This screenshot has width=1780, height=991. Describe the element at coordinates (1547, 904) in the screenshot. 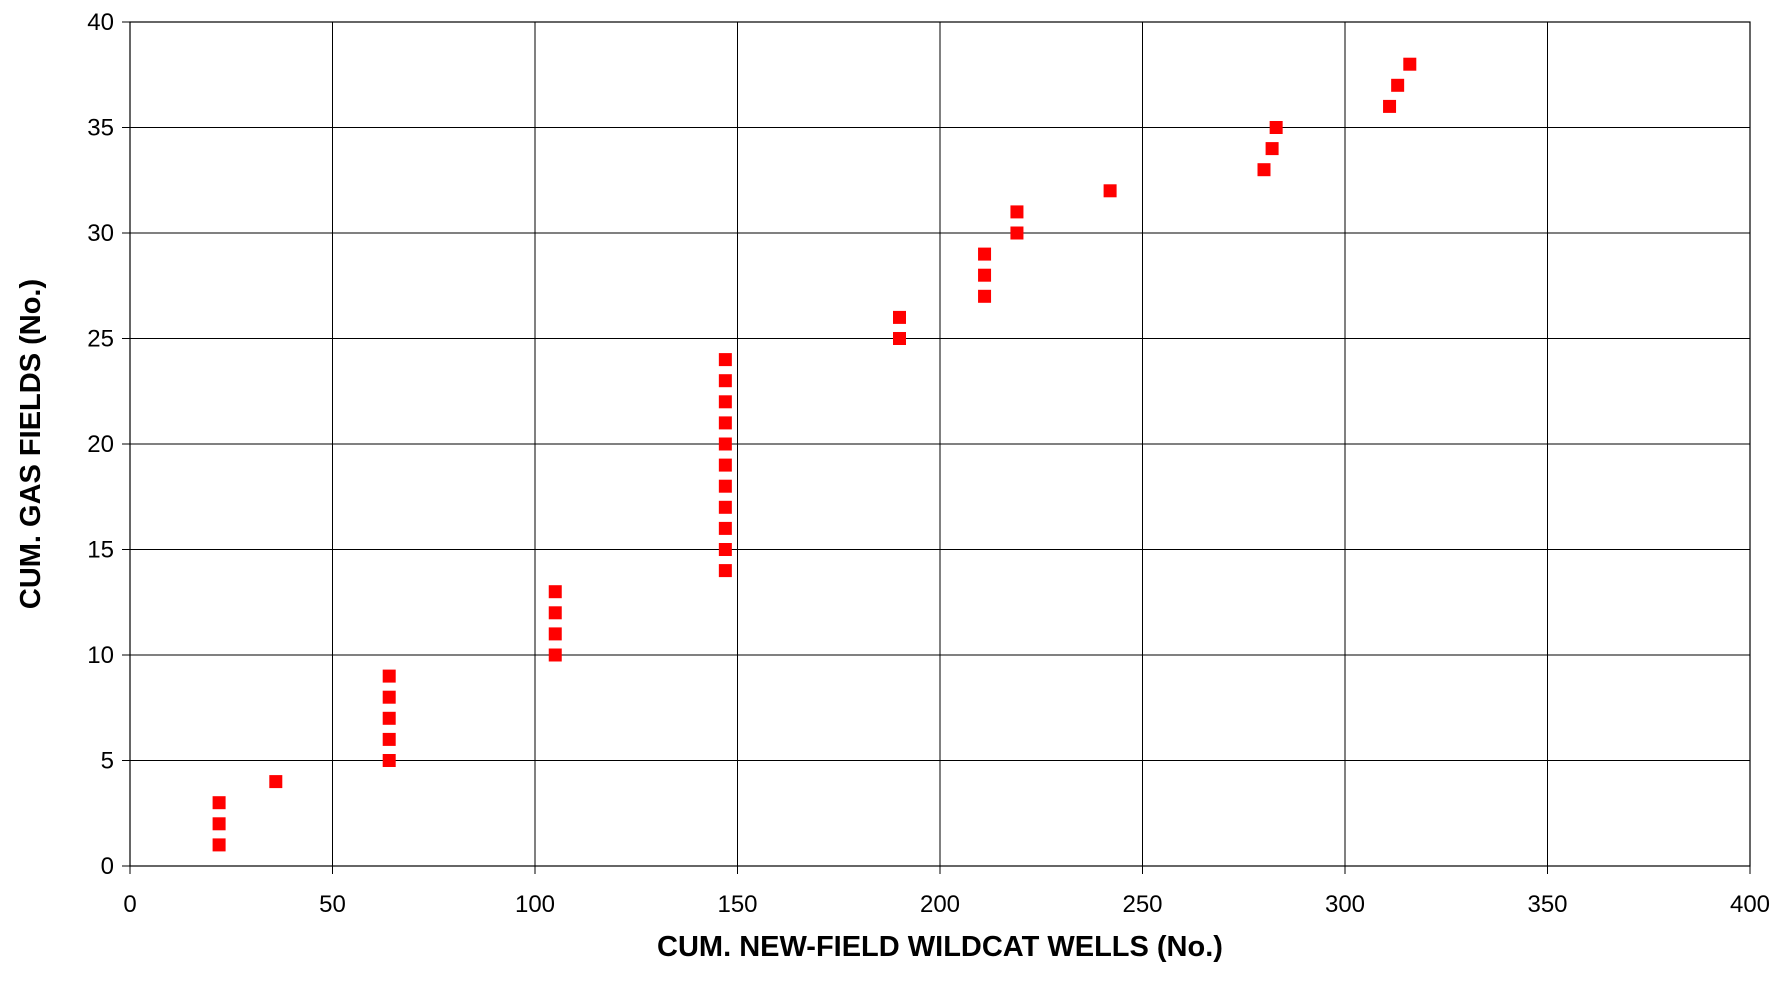

I see `x-tick-label: 350` at that location.